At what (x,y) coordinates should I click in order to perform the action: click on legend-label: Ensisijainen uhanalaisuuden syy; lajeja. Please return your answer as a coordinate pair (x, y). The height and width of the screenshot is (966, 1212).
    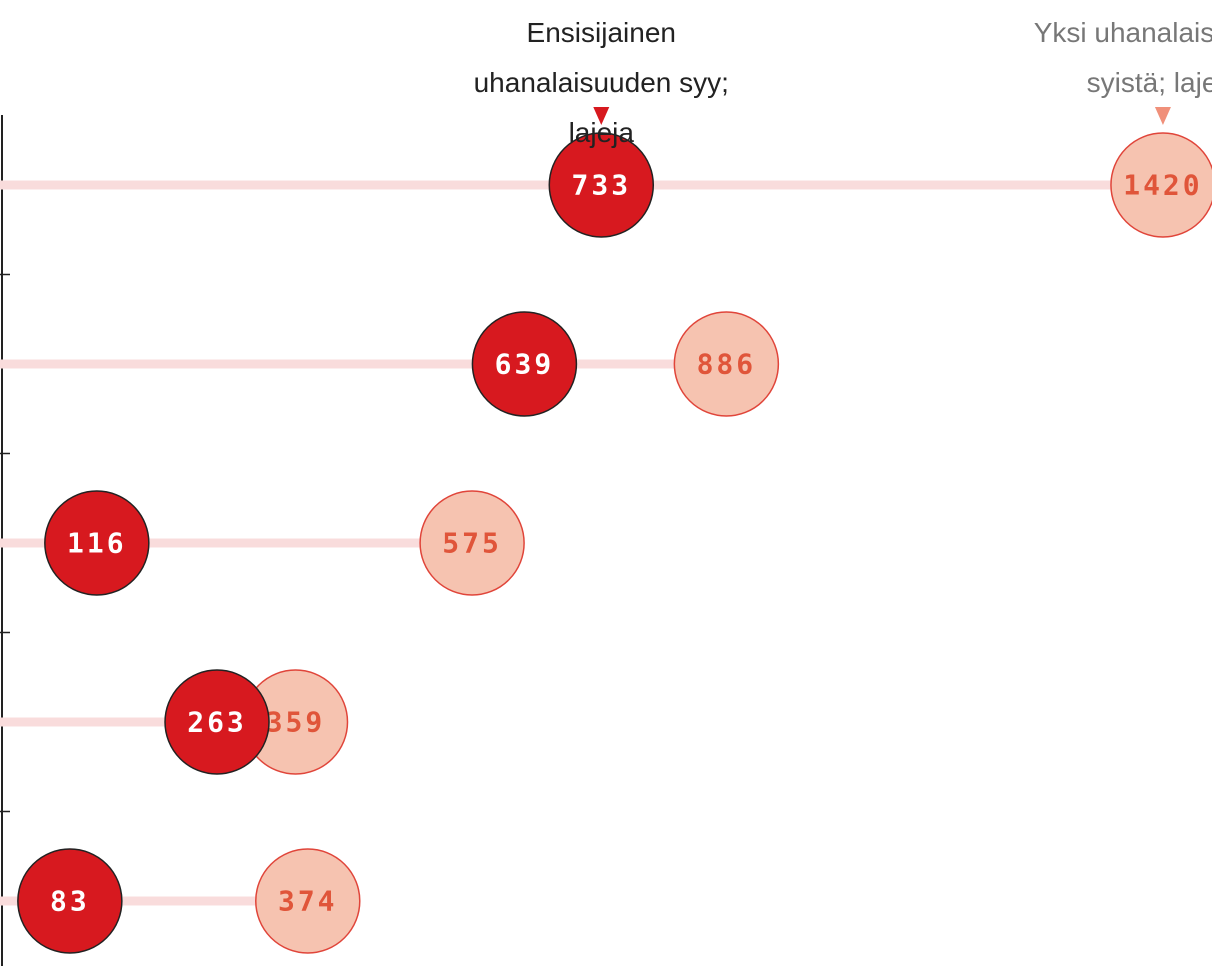
    Looking at the image, I should click on (601, 82).